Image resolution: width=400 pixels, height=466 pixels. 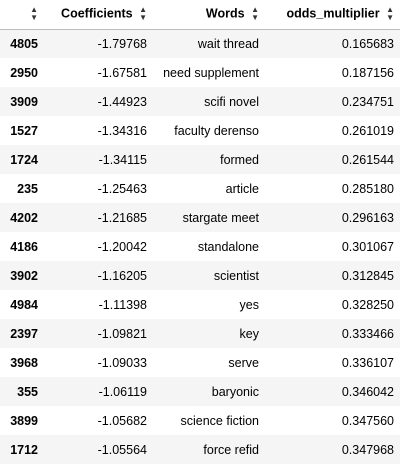 I want to click on row-index: 4805, so click(x=24, y=43).